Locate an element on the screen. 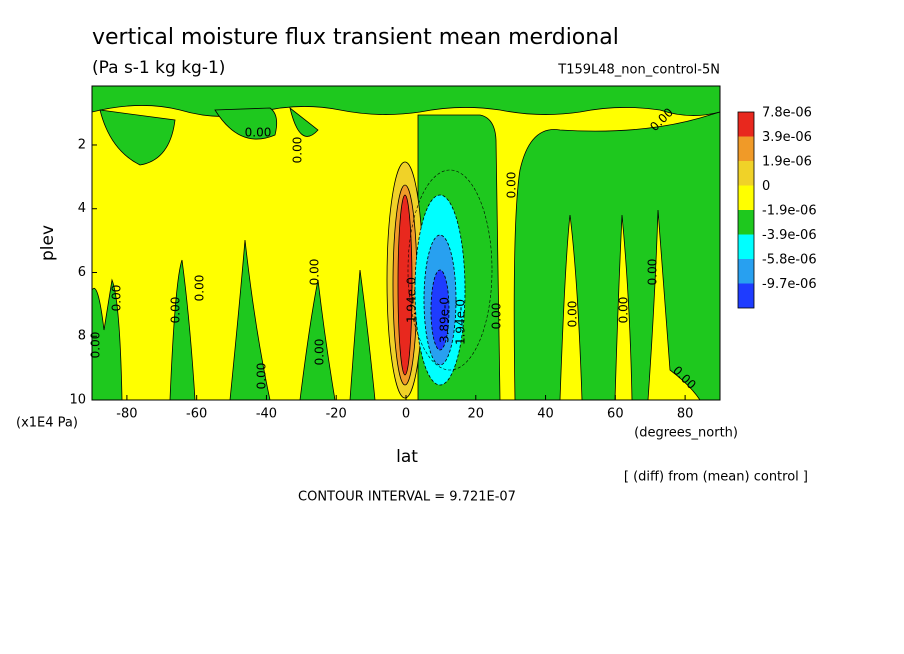 The width and height of the screenshot is (904, 654). y-tick-label: 8 is located at coordinates (82, 336).